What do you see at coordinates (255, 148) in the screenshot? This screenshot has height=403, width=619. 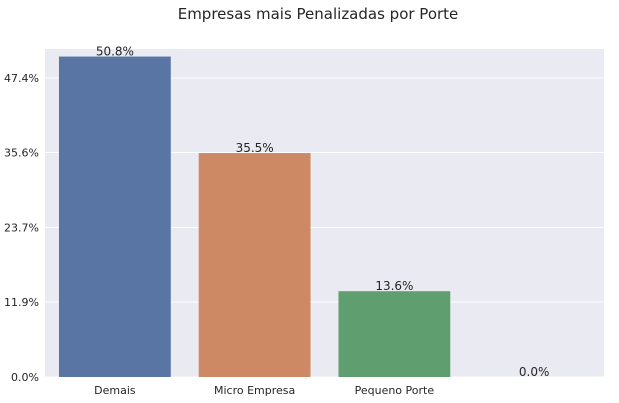 I see `data-label: 35.5%` at bounding box center [255, 148].